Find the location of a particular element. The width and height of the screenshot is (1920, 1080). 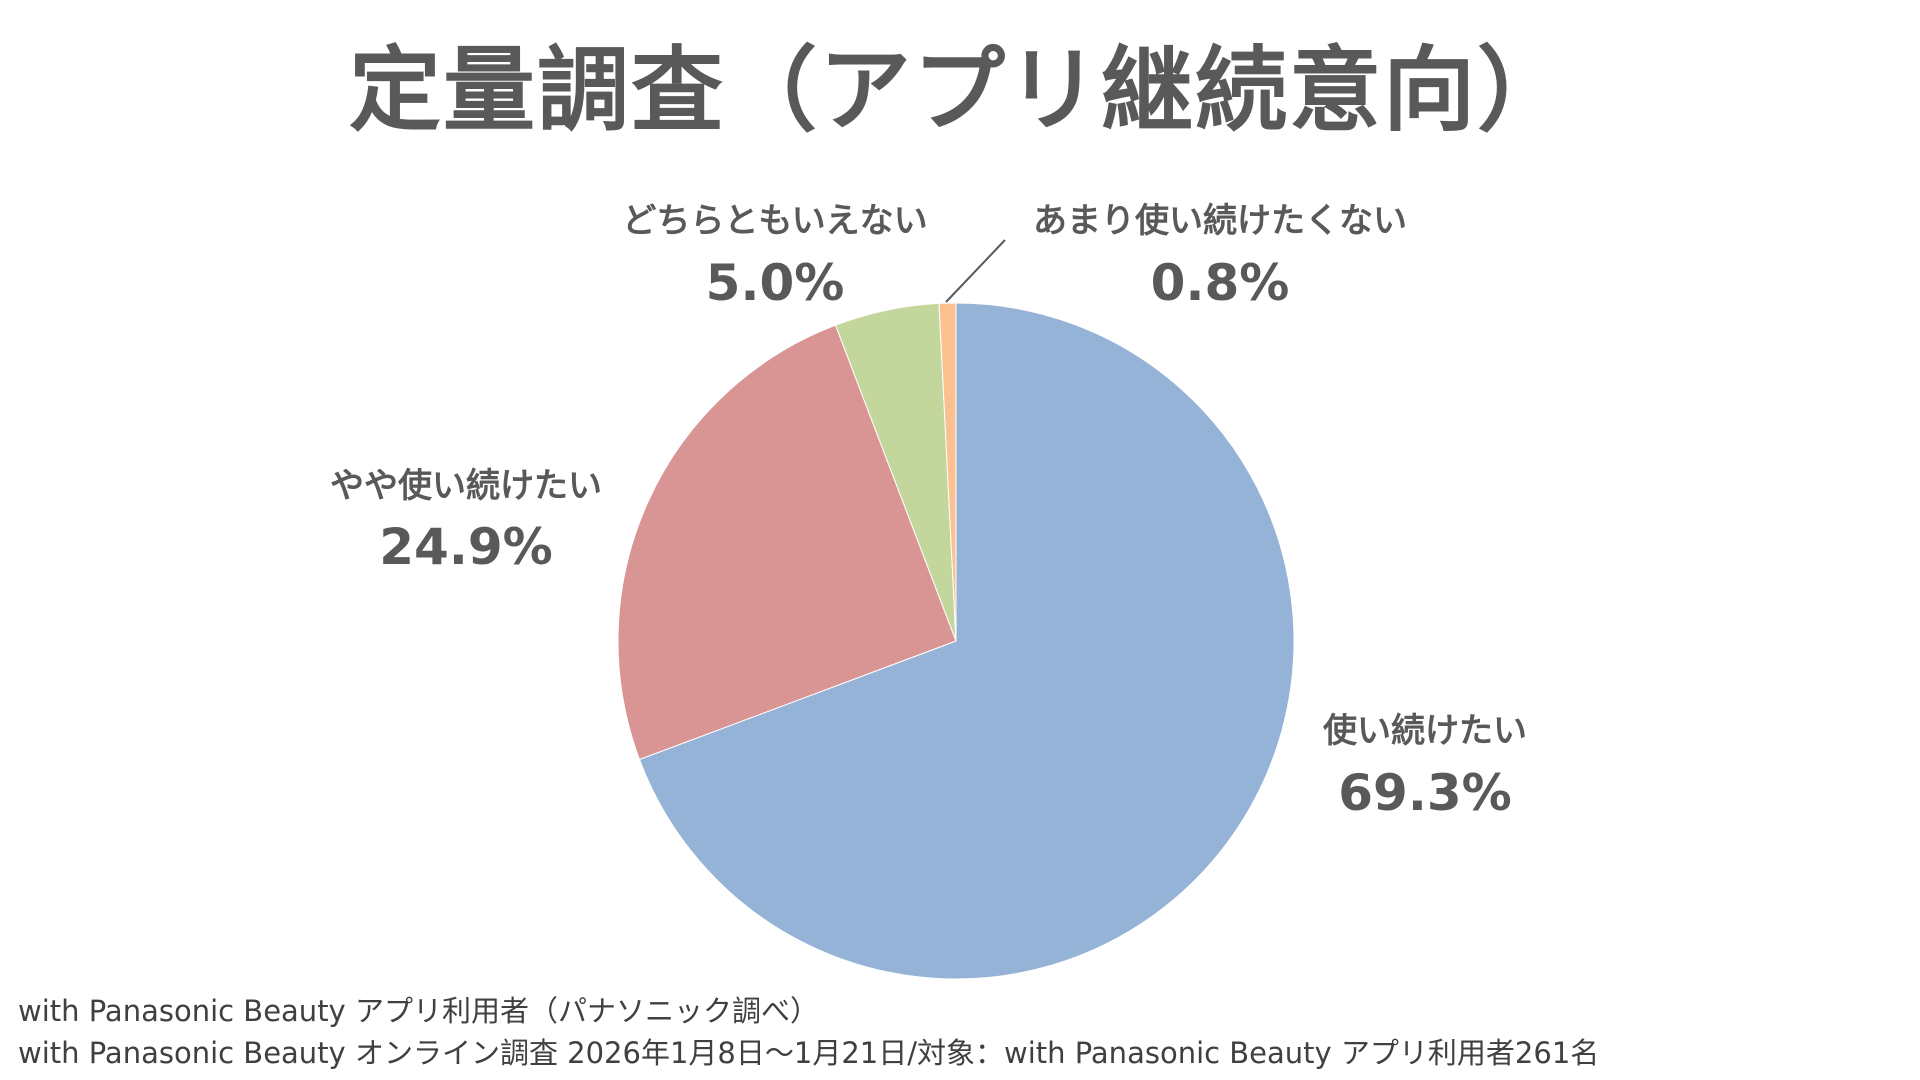

slice-not-continue-value: 0.8% is located at coordinates (1220, 283).